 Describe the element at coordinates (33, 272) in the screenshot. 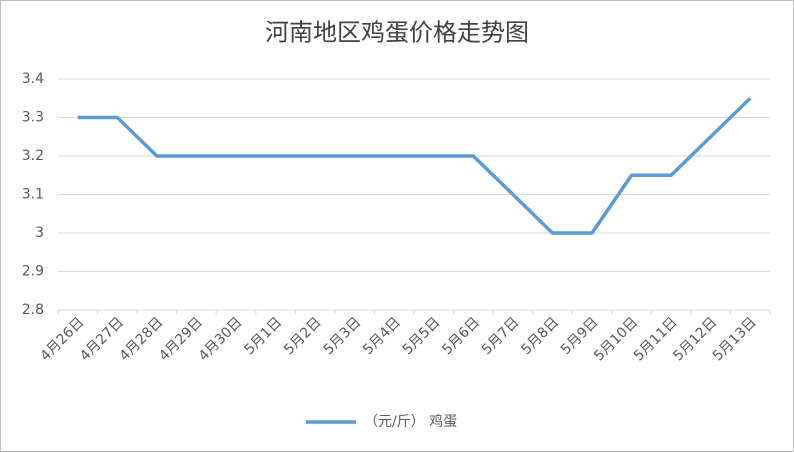

I see `y-tick-label: 2.9` at that location.